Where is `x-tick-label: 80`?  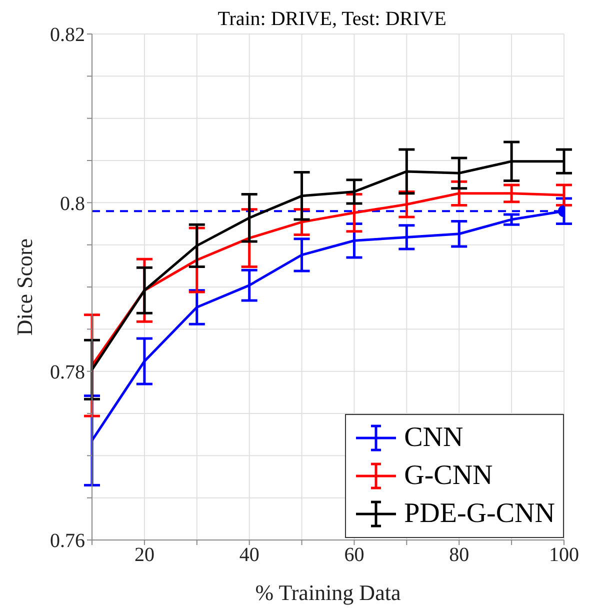
x-tick-label: 80 is located at coordinates (459, 555).